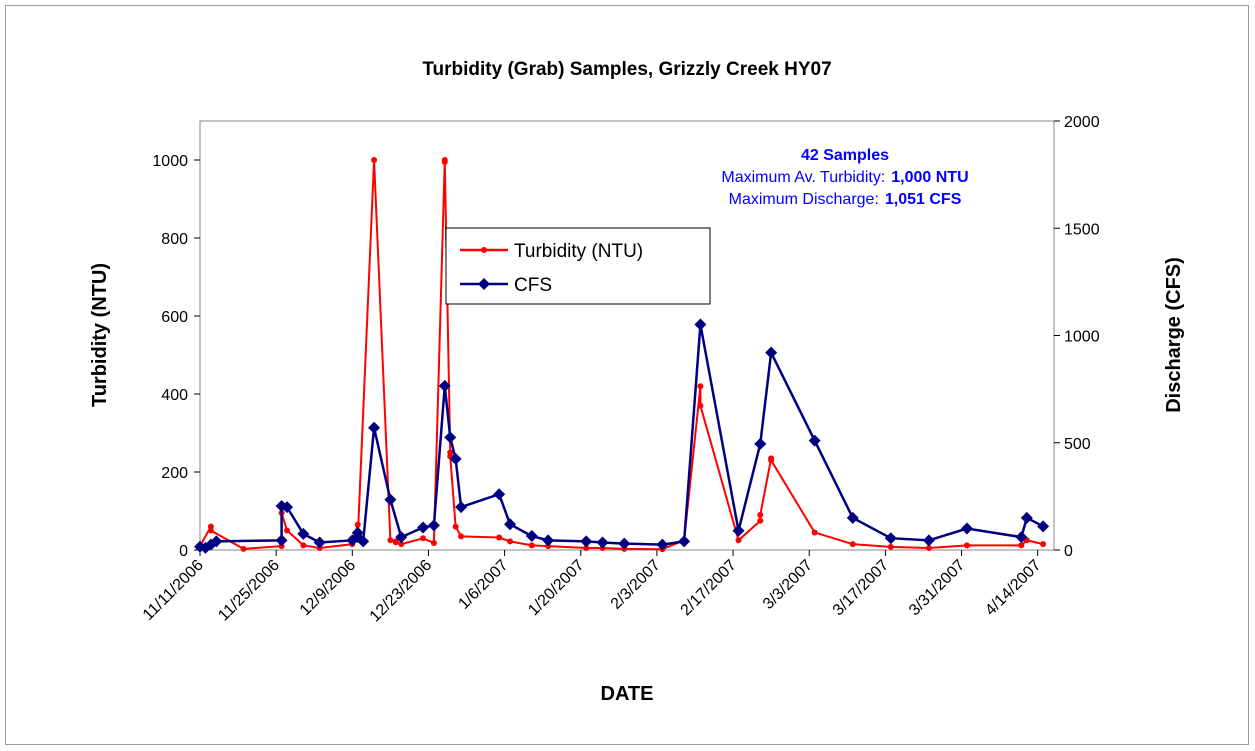 The height and width of the screenshot is (751, 1255). I want to click on y2-axis-label: Discharge (CFS), so click(1174, 335).